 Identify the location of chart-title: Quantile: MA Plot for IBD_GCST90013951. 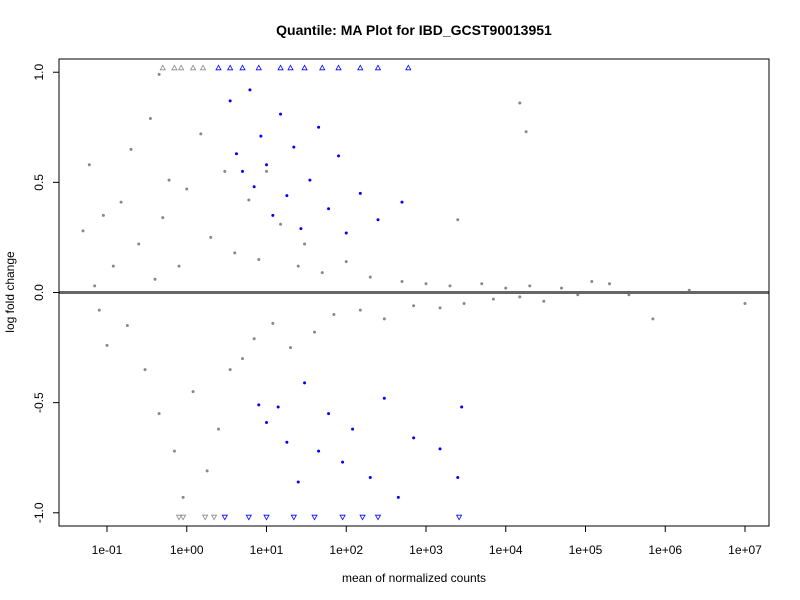
(414, 30).